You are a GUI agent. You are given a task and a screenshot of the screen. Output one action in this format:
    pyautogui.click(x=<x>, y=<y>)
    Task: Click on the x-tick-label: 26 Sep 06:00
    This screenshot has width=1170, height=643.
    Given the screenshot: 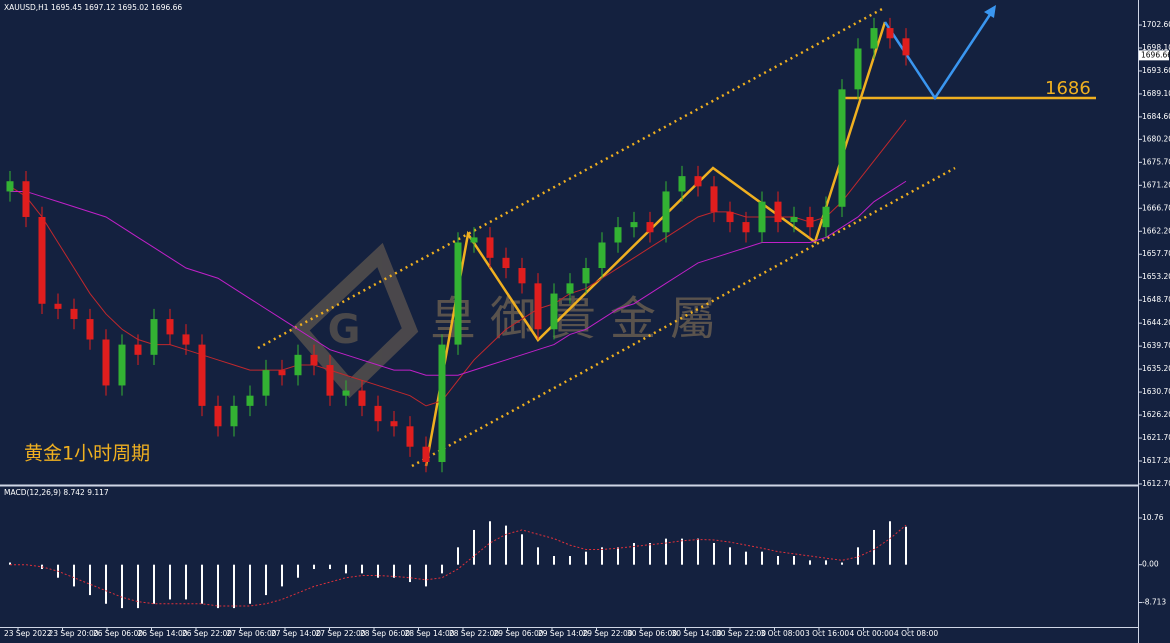 What is the action you would take?
    pyautogui.click(x=118, y=633)
    